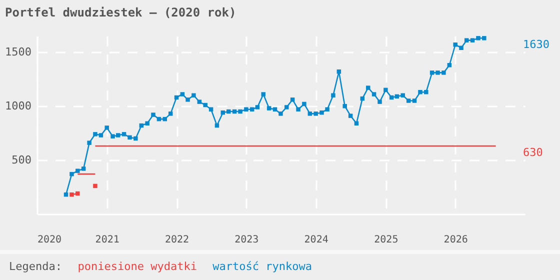 The image size is (560, 280). What do you see at coordinates (107, 240) in the screenshot?
I see `x-tick-label: 2021` at bounding box center [107, 240].